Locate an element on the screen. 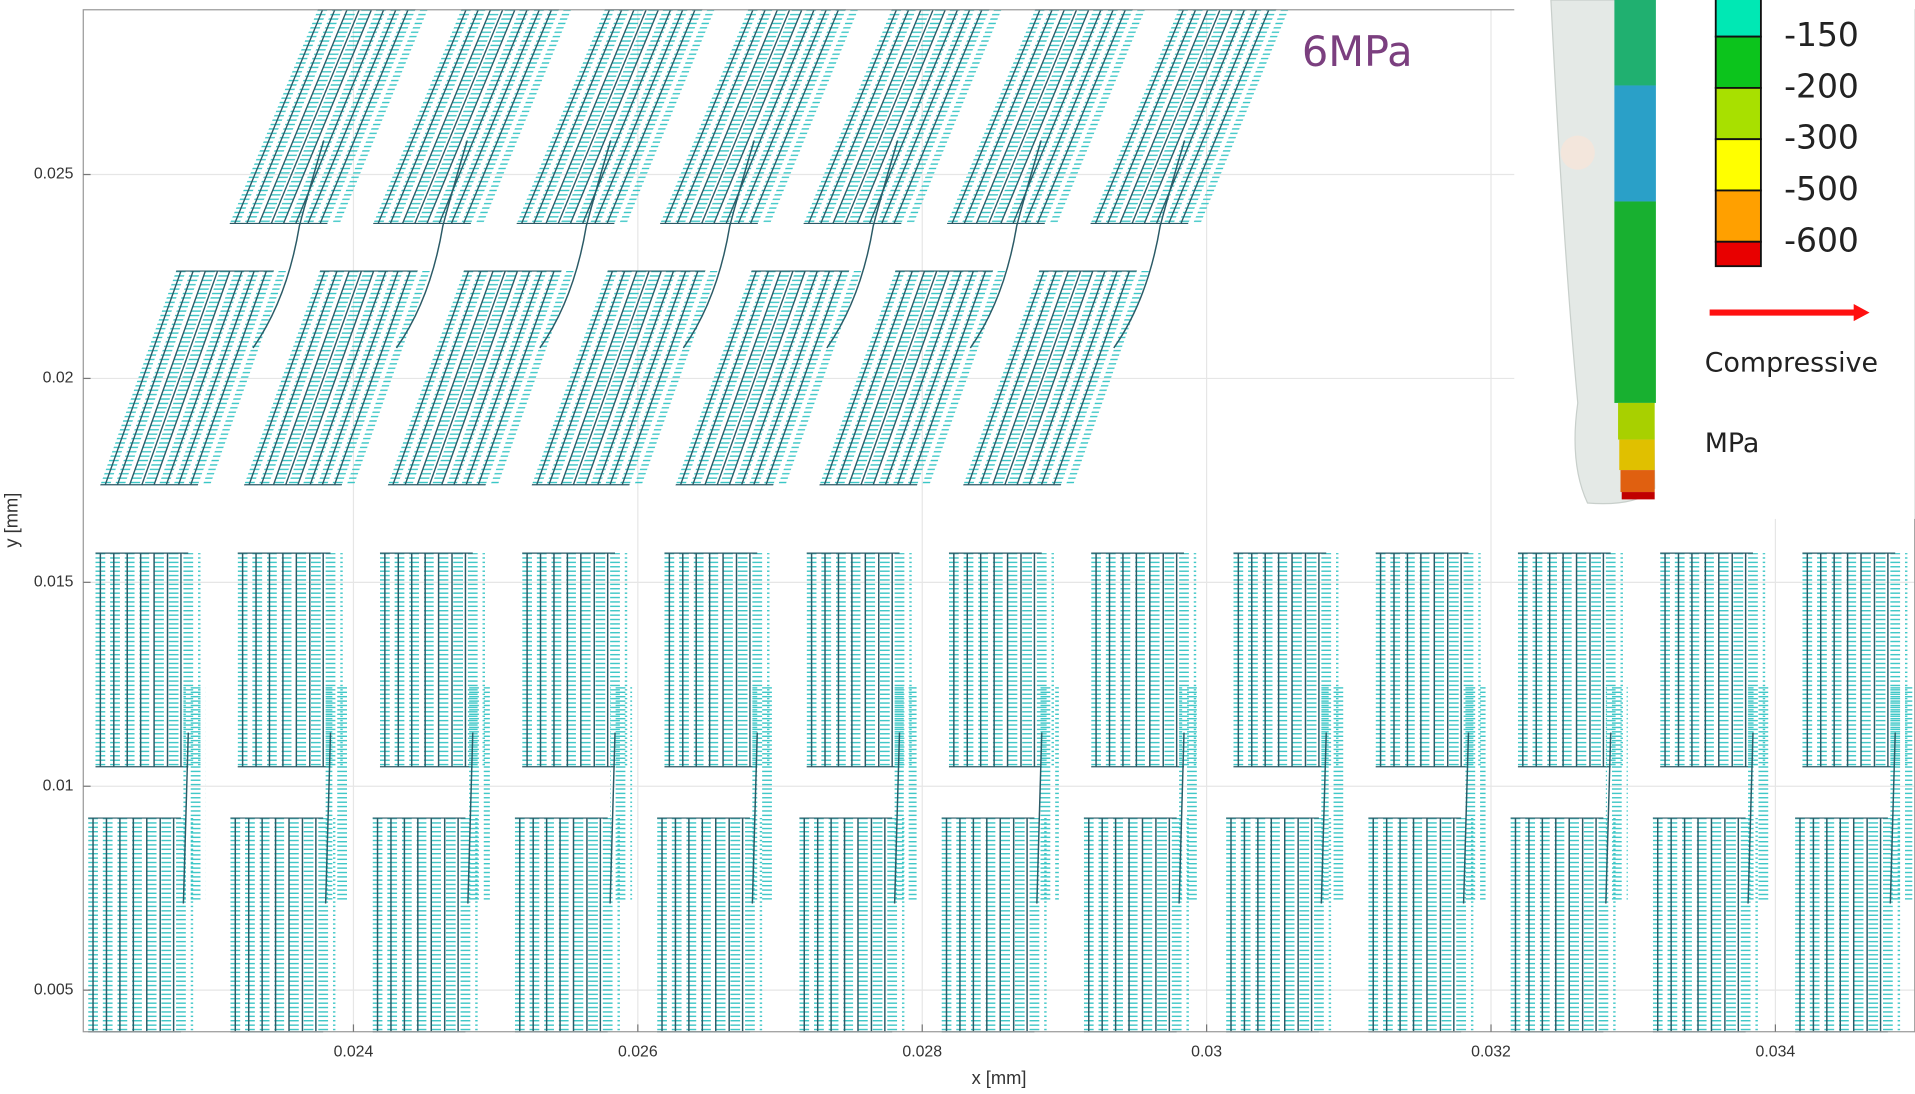  x-tick-label: 0.024 is located at coordinates (354, 1052).